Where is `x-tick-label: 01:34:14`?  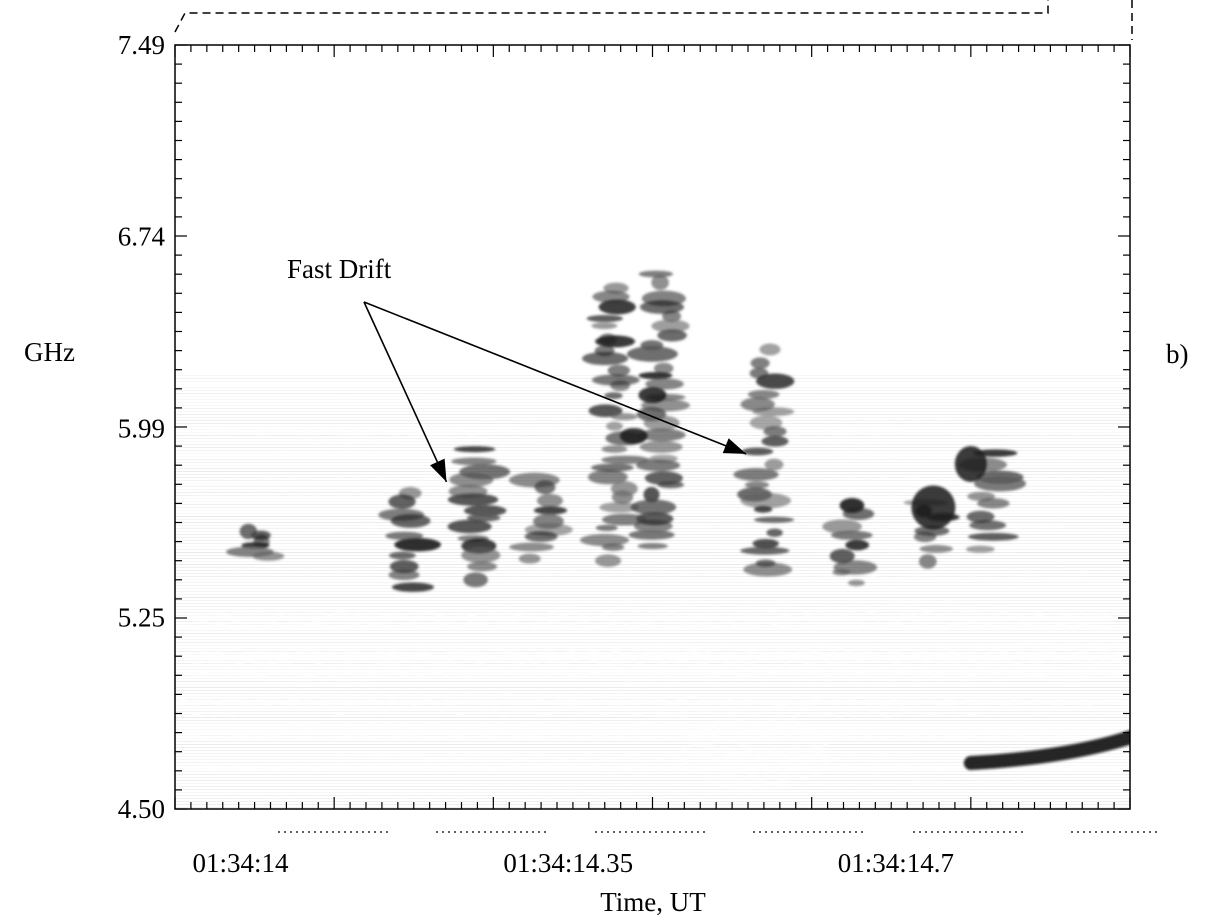
x-tick-label: 01:34:14 is located at coordinates (241, 863).